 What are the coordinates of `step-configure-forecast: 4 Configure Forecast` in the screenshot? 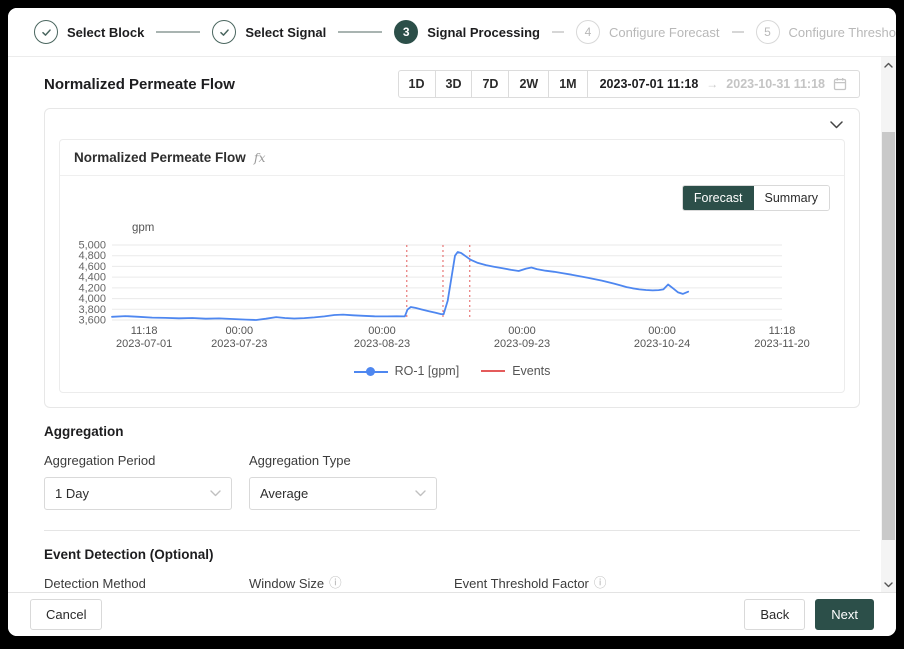 It's located at (647, 32).